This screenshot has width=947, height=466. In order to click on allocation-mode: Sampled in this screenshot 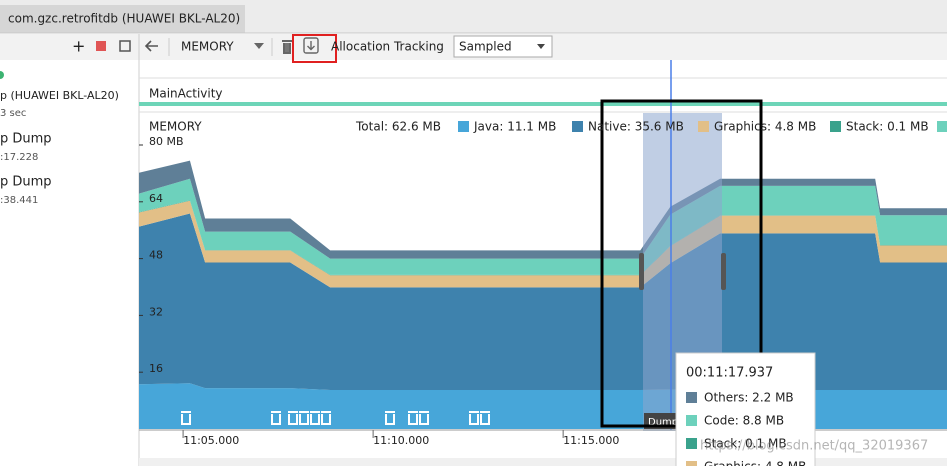, I will do `click(485, 47)`.